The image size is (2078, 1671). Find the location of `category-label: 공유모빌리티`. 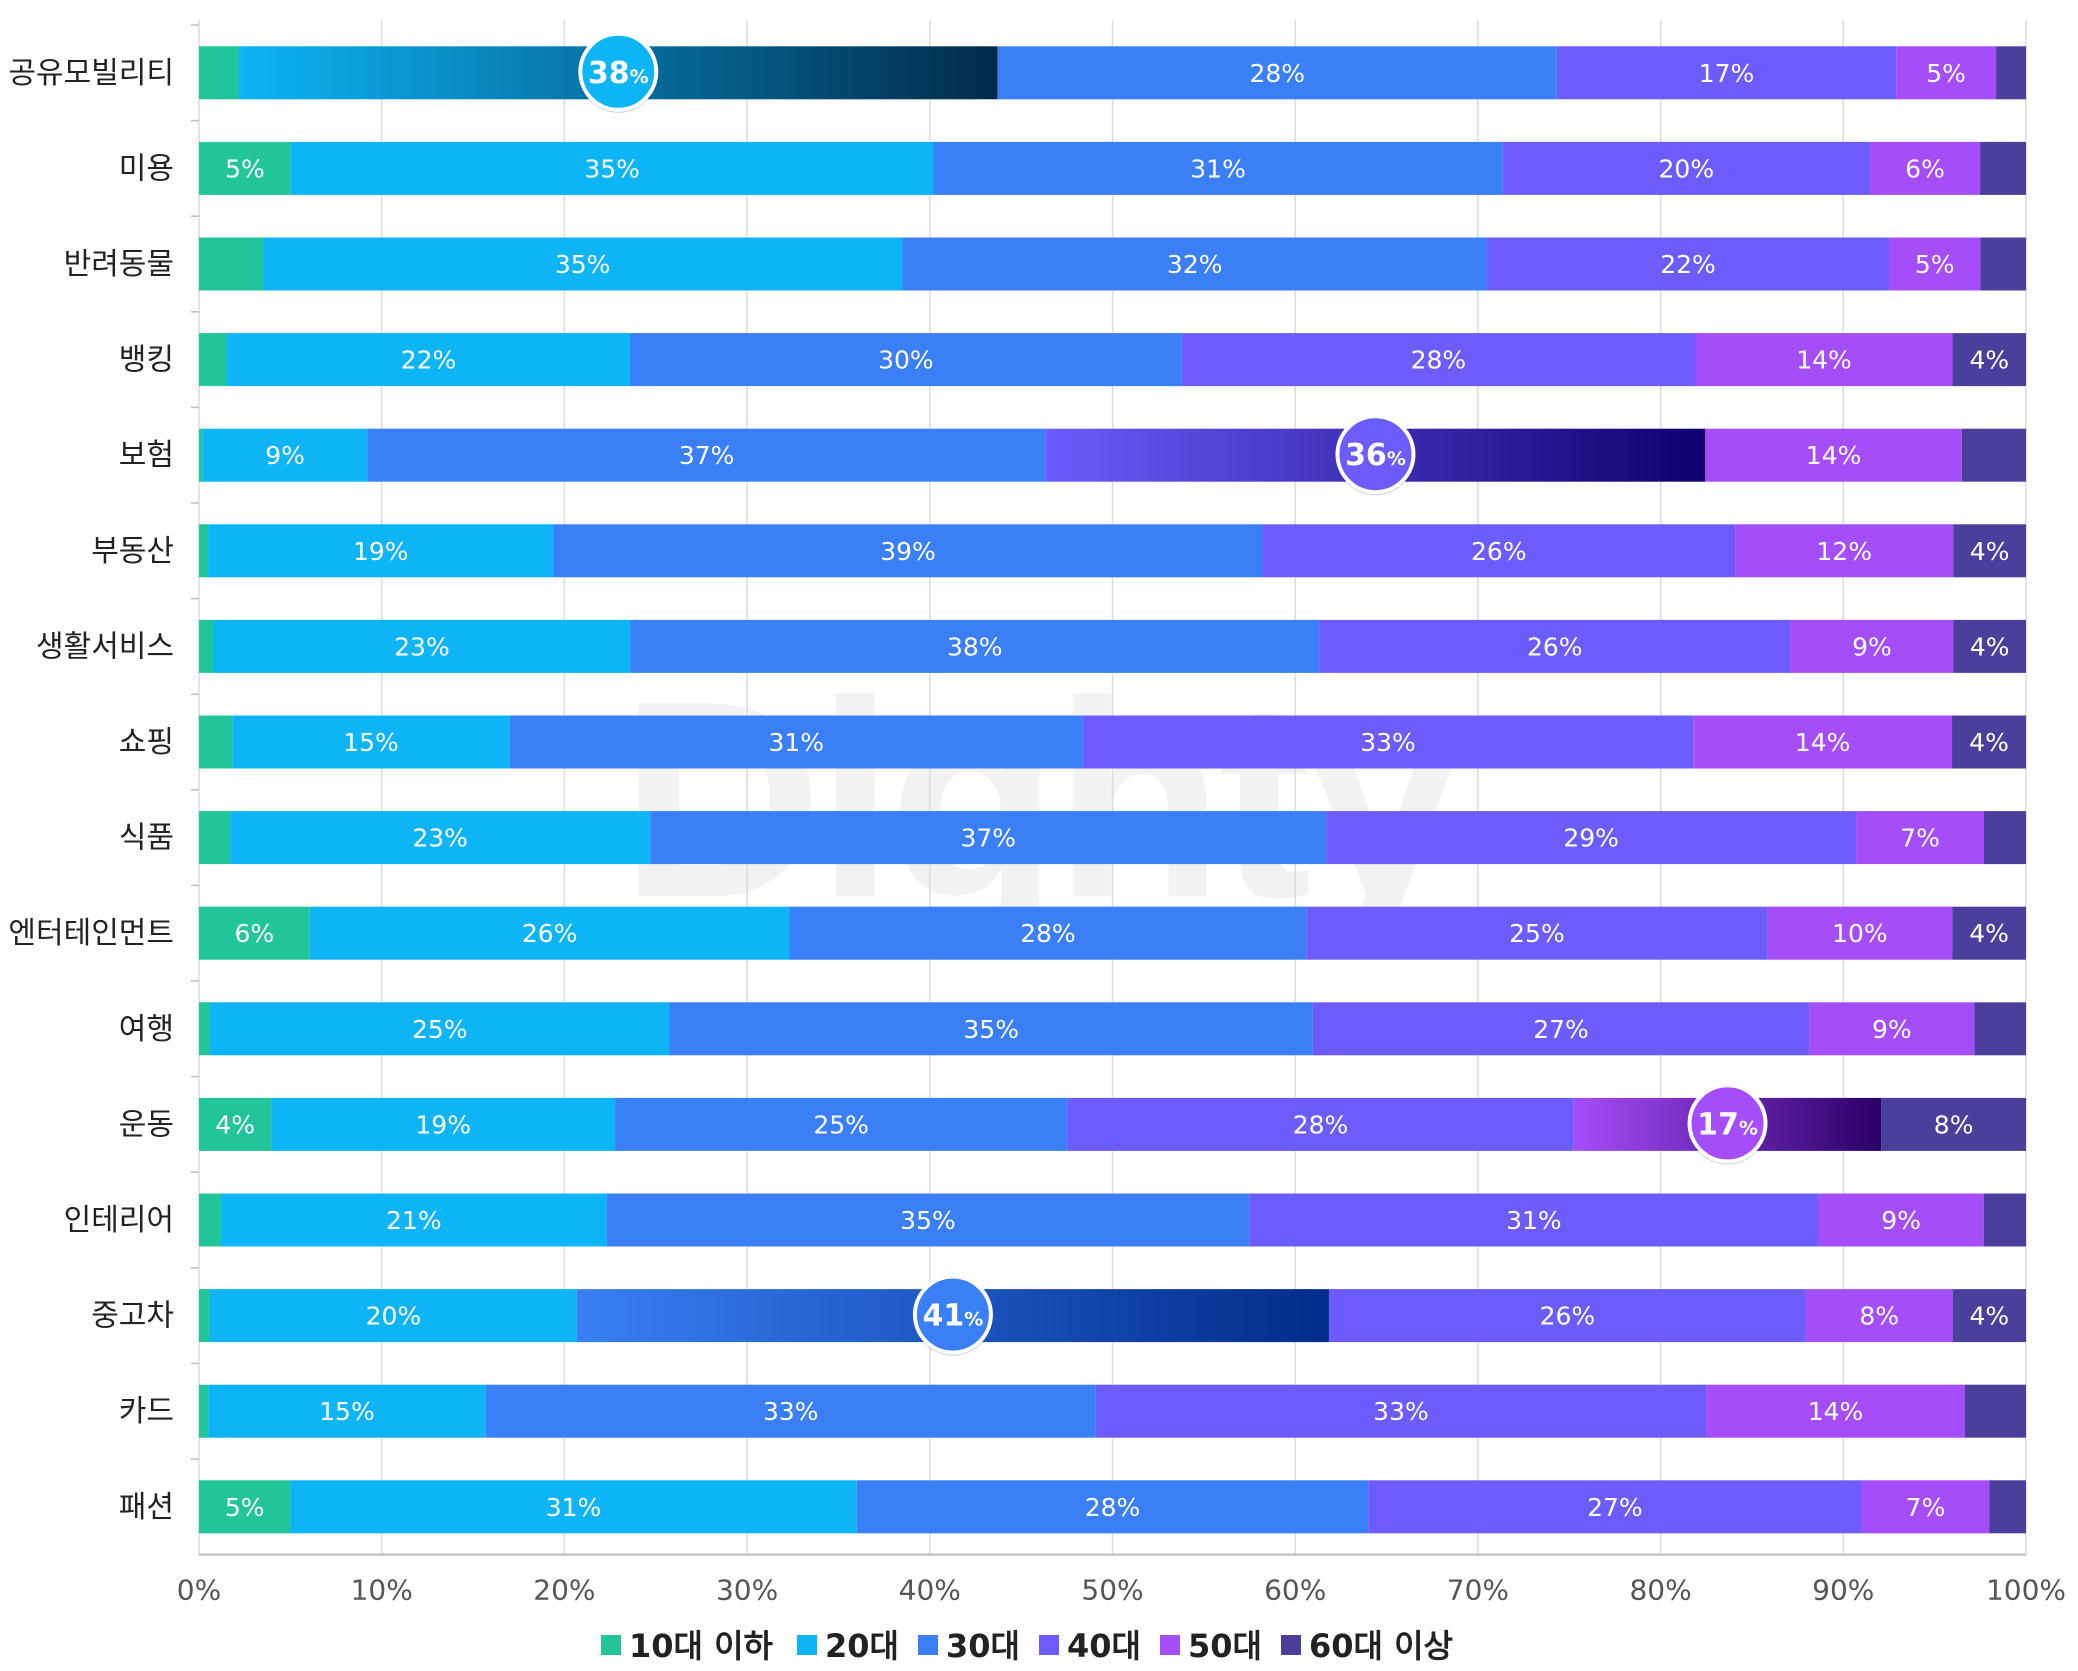

category-label: 공유모빌리티 is located at coordinates (91, 73).